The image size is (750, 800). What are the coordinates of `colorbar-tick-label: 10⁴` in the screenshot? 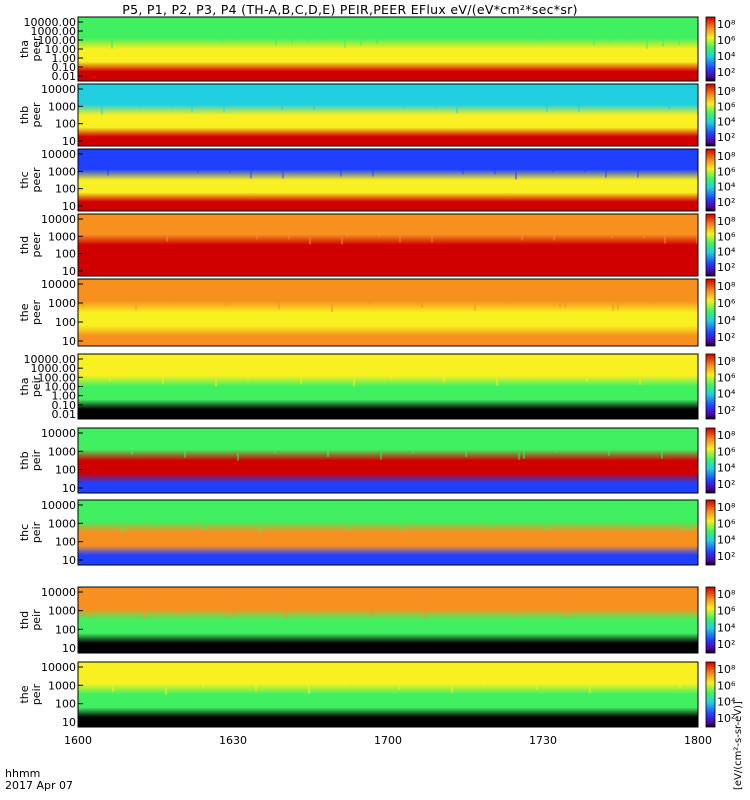 It's located at (726, 56).